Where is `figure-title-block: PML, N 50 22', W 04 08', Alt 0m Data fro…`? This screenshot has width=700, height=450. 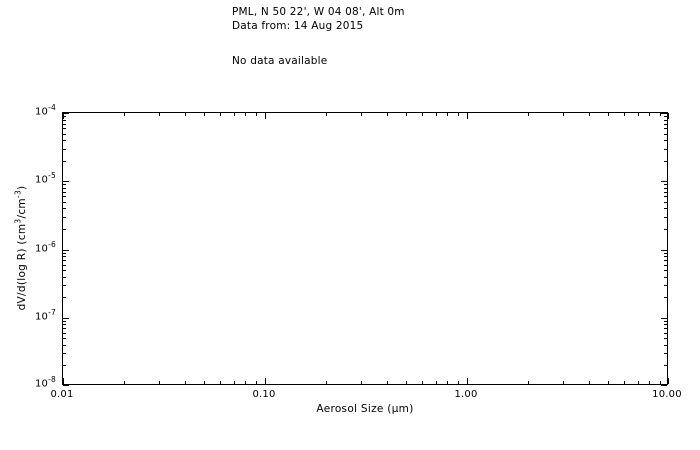
figure-title-block: PML, N 50 22', W 04 08', Alt 0m Data fro… is located at coordinates (318, 19).